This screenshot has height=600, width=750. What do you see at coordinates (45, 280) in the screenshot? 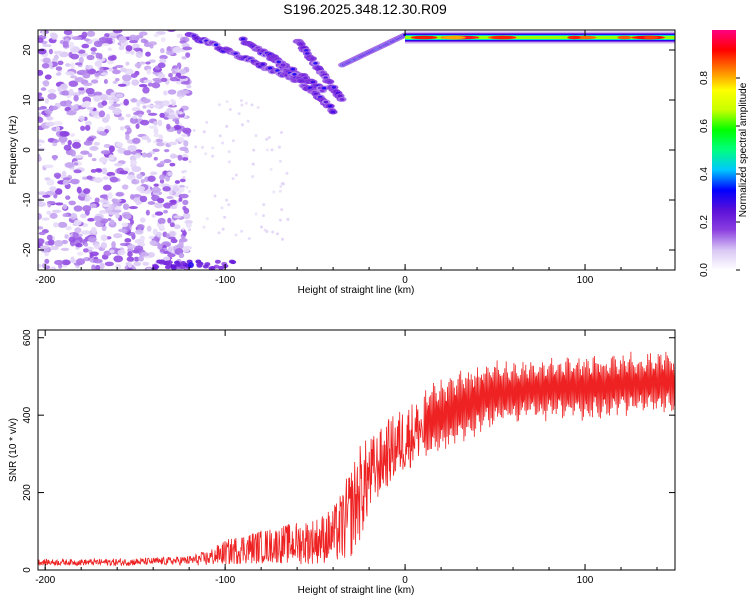
I see `spectrogram-x-tick-label: -200` at bounding box center [45, 280].